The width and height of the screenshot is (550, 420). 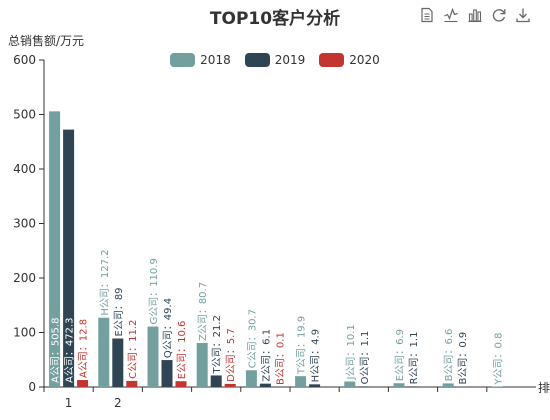 What do you see at coordinates (182, 350) in the screenshot?
I see `data-label: E公司：10.6` at bounding box center [182, 350].